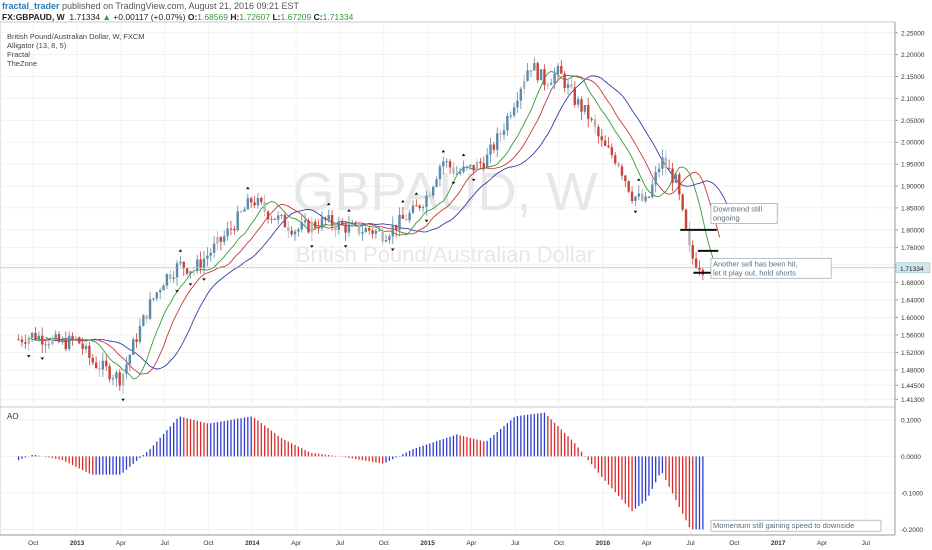  Describe the element at coordinates (18, 54) in the screenshot. I see `legend-entry: Fractal` at that location.